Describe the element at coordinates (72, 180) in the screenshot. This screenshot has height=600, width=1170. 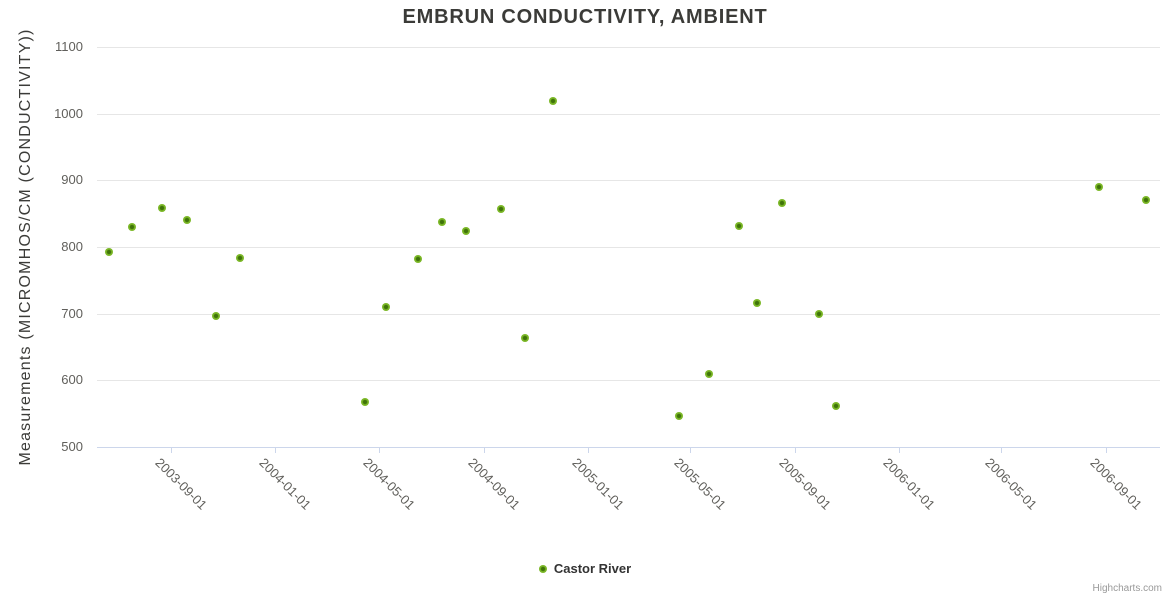
I see `y-axis-label: 900` at that location.